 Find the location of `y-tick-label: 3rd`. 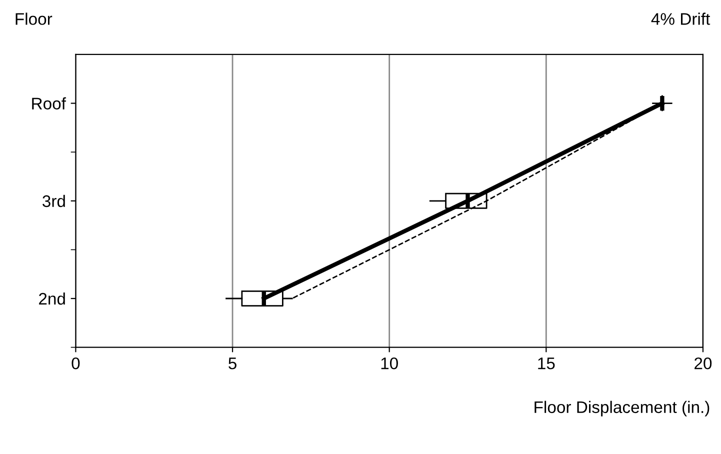

y-tick-label: 3rd is located at coordinates (53, 201).